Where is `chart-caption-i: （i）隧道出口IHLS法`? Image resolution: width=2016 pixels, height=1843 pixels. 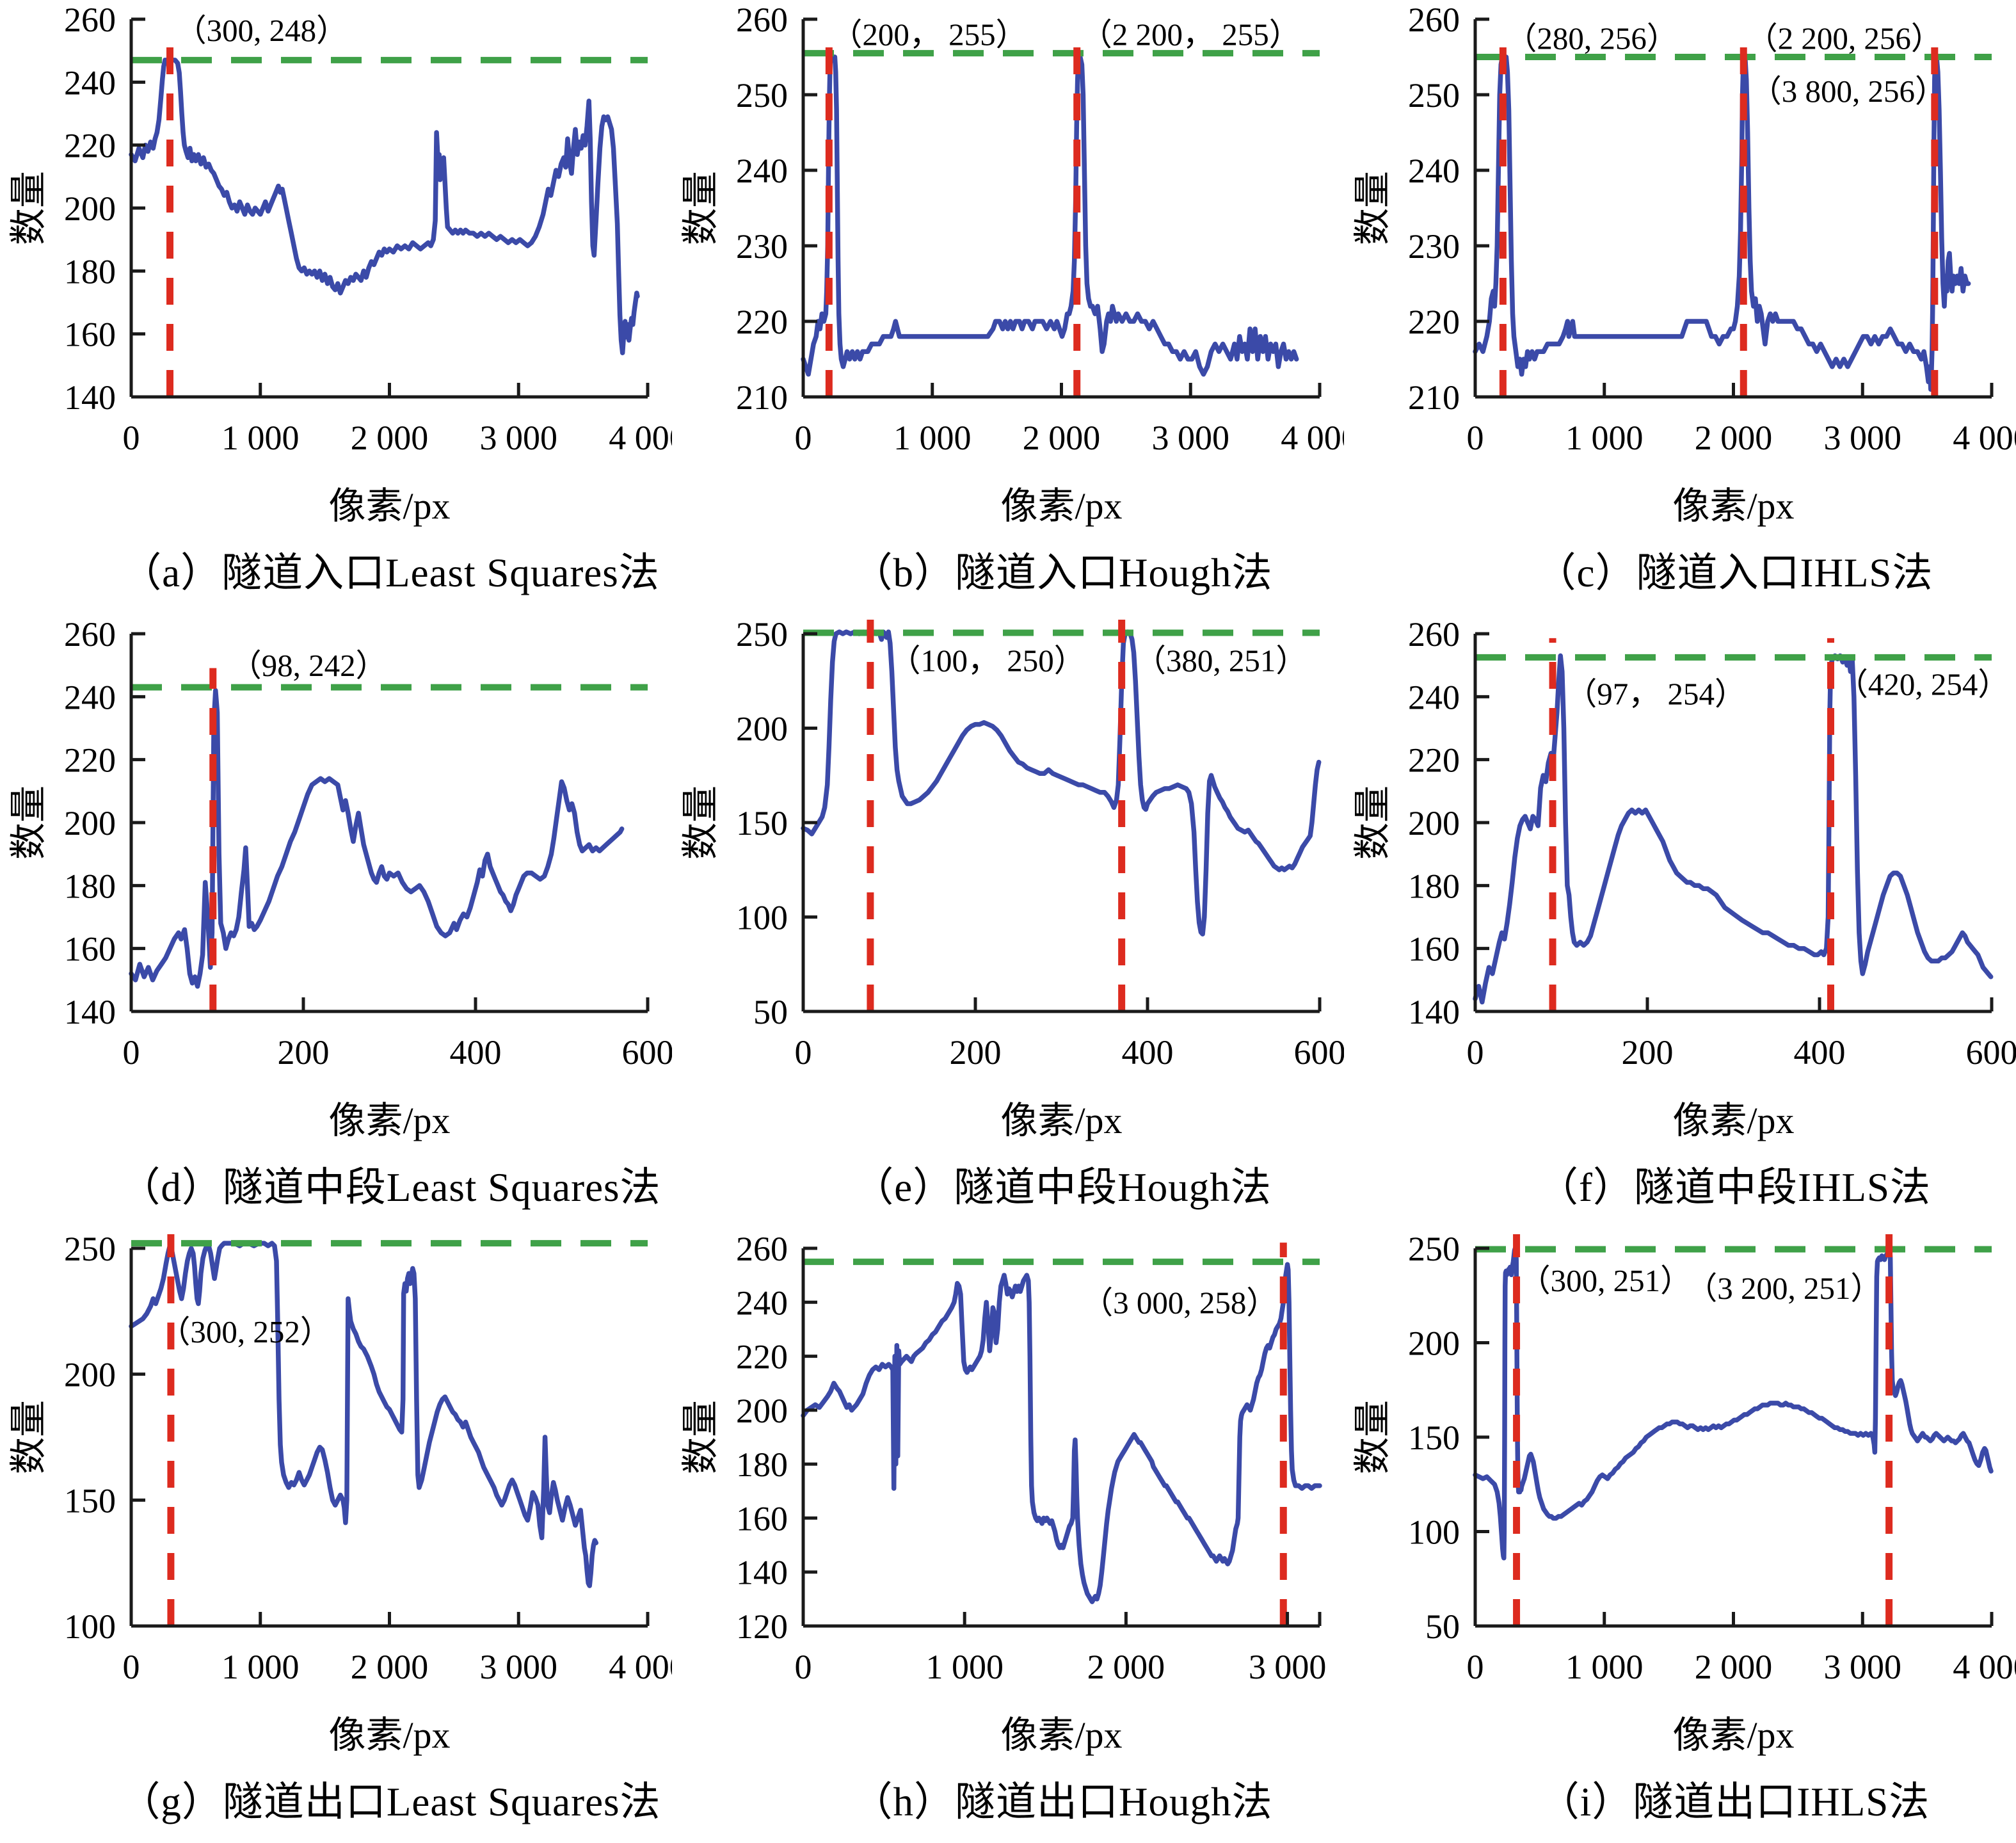 chart-caption-i: （i）隧道出口IHLS法 is located at coordinates (1734, 1802).